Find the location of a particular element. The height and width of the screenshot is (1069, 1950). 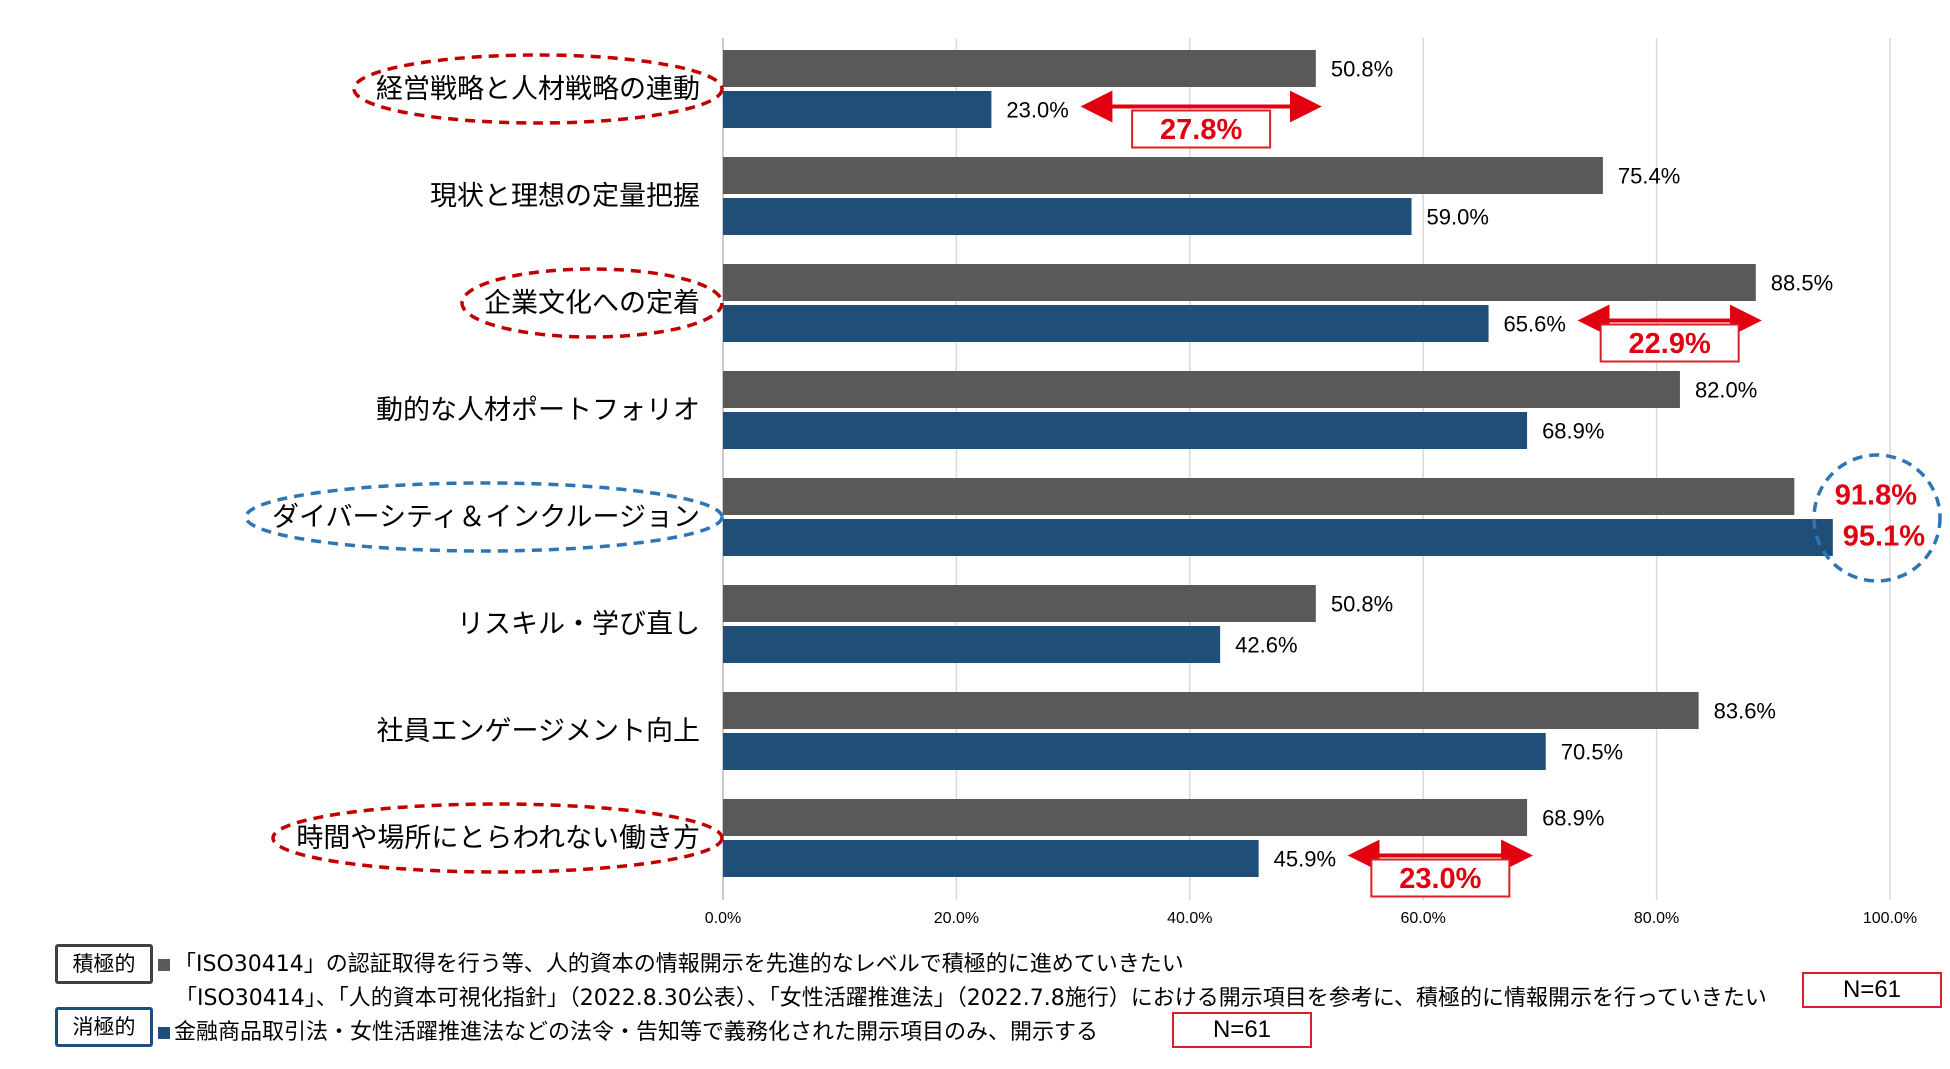

difference-label: 22.9% is located at coordinates (1670, 344).